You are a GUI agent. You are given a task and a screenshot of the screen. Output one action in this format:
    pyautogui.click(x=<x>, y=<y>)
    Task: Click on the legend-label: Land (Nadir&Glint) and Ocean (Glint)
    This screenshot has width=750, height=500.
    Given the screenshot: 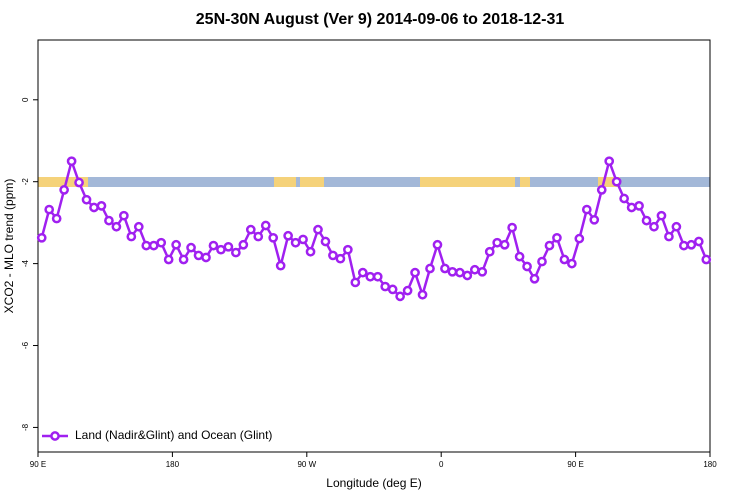 What is the action you would take?
    pyautogui.click(x=173, y=435)
    